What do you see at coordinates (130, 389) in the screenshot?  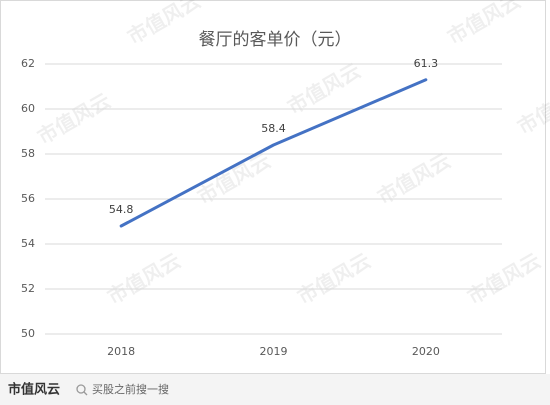 I see `footer-slogan: 买股之前搜一搜` at bounding box center [130, 389].